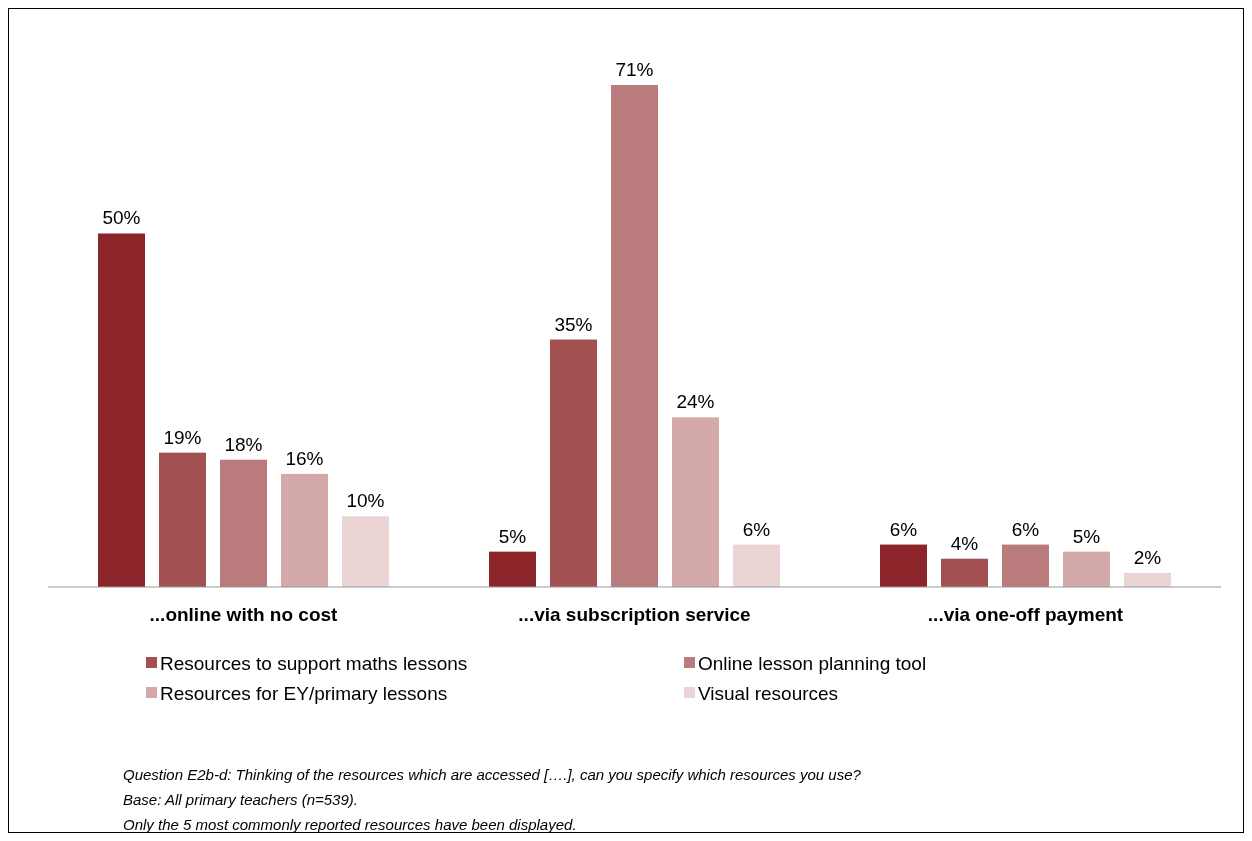 The width and height of the screenshot is (1252, 841). What do you see at coordinates (244, 614) in the screenshot?
I see `x-tick-label: ...online with no cost` at bounding box center [244, 614].